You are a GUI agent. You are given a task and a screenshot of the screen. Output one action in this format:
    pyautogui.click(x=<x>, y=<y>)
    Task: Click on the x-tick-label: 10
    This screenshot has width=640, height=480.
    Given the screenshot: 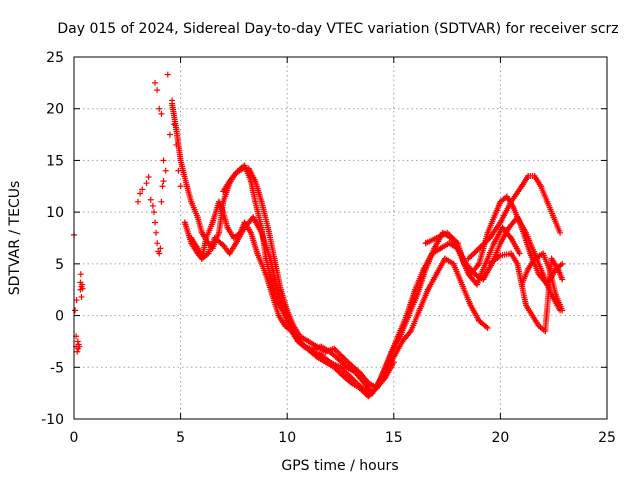 What is the action you would take?
    pyautogui.click(x=287, y=438)
    